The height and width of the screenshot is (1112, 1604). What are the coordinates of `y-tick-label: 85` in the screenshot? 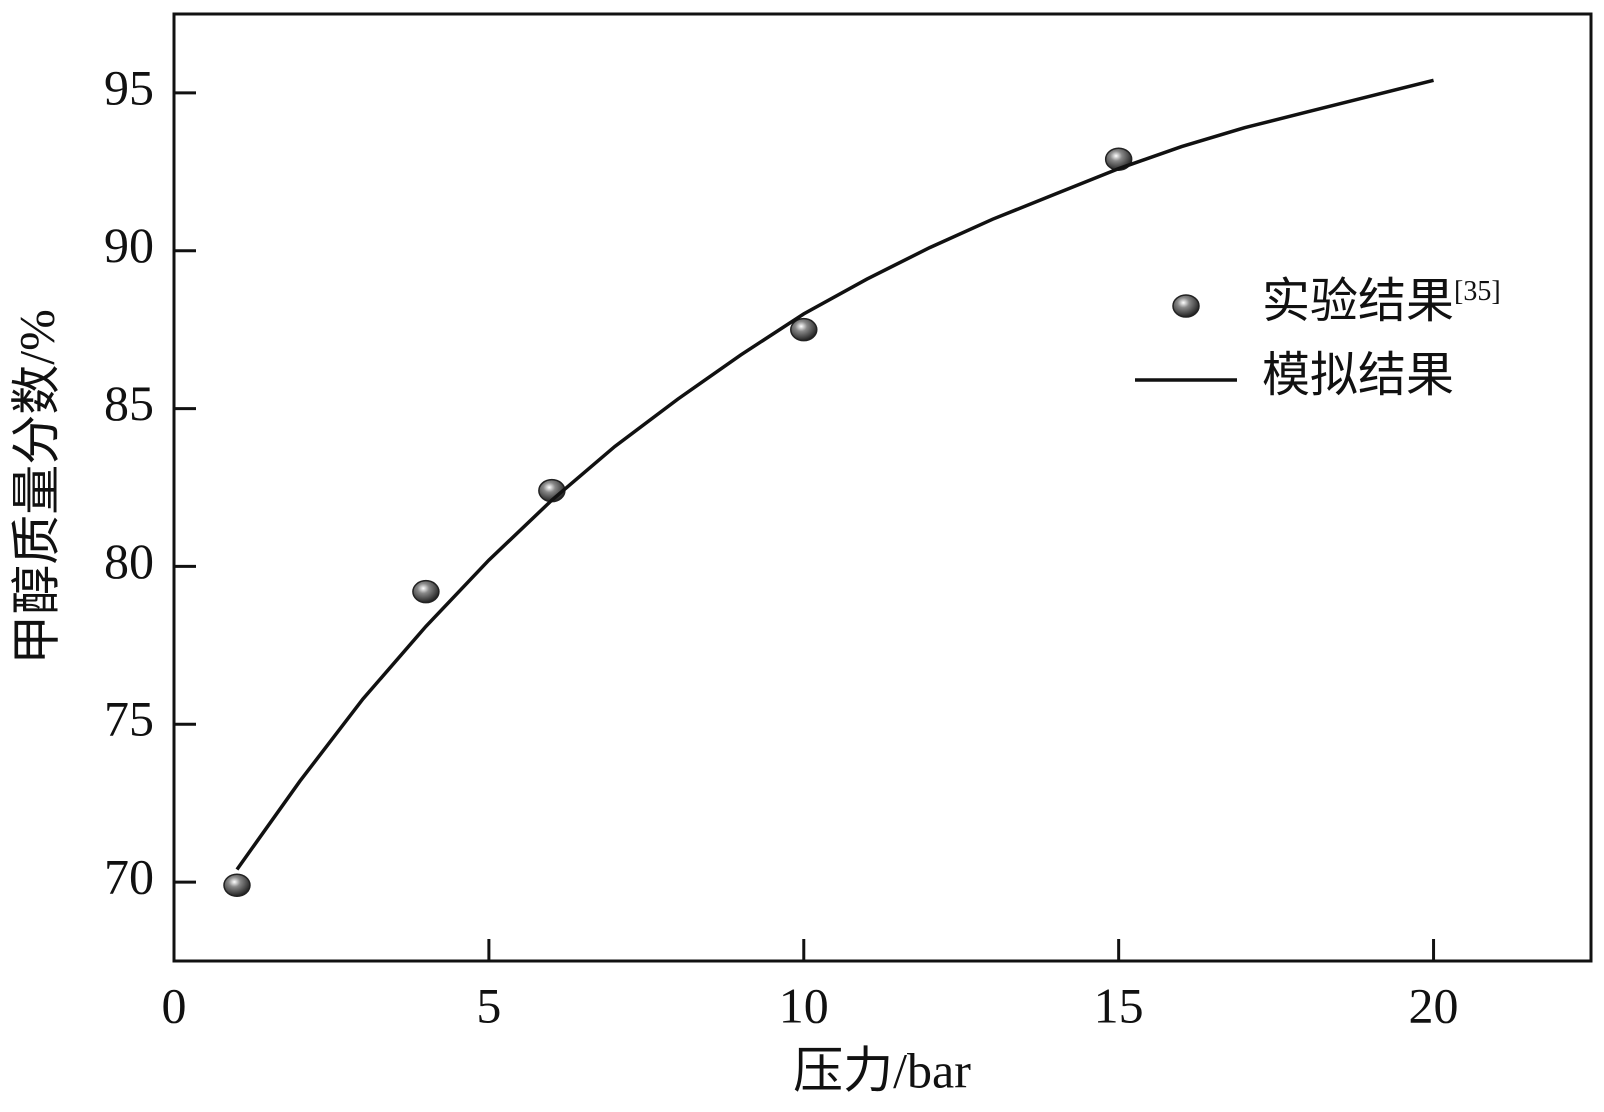 It's located at (129, 403).